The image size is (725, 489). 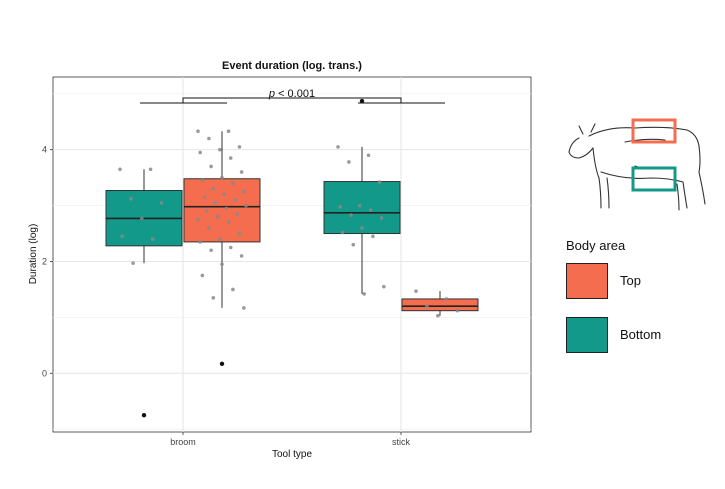 What do you see at coordinates (401, 442) in the screenshot?
I see `x-tick-label: stick` at bounding box center [401, 442].